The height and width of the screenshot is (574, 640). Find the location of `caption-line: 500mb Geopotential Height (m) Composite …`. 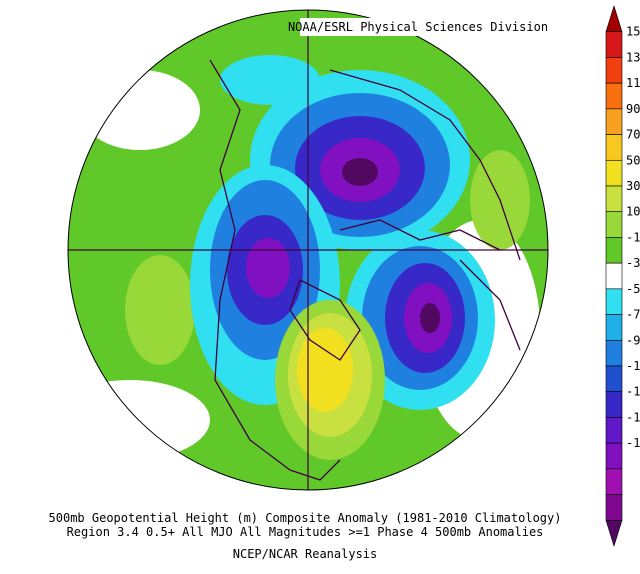

caption-line: 500mb Geopotential Height (m) Composite … is located at coordinates (305, 518).